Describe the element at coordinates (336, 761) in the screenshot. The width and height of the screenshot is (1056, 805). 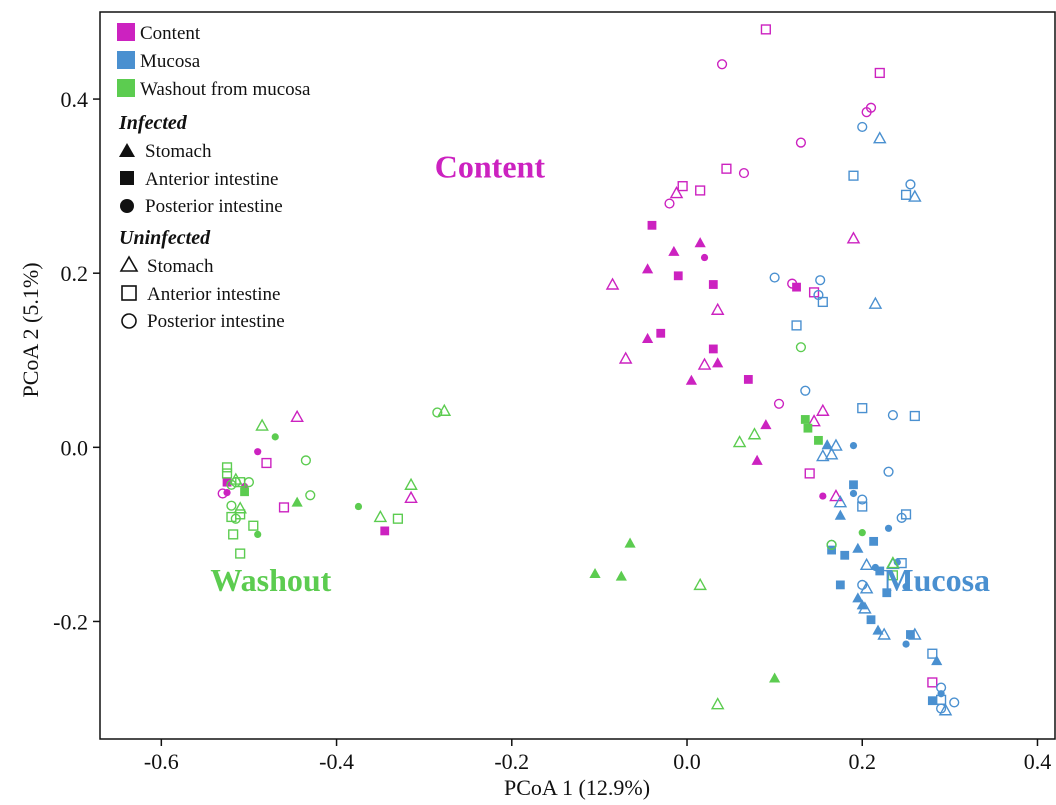
I see `x-tick-label: -0.4` at that location.